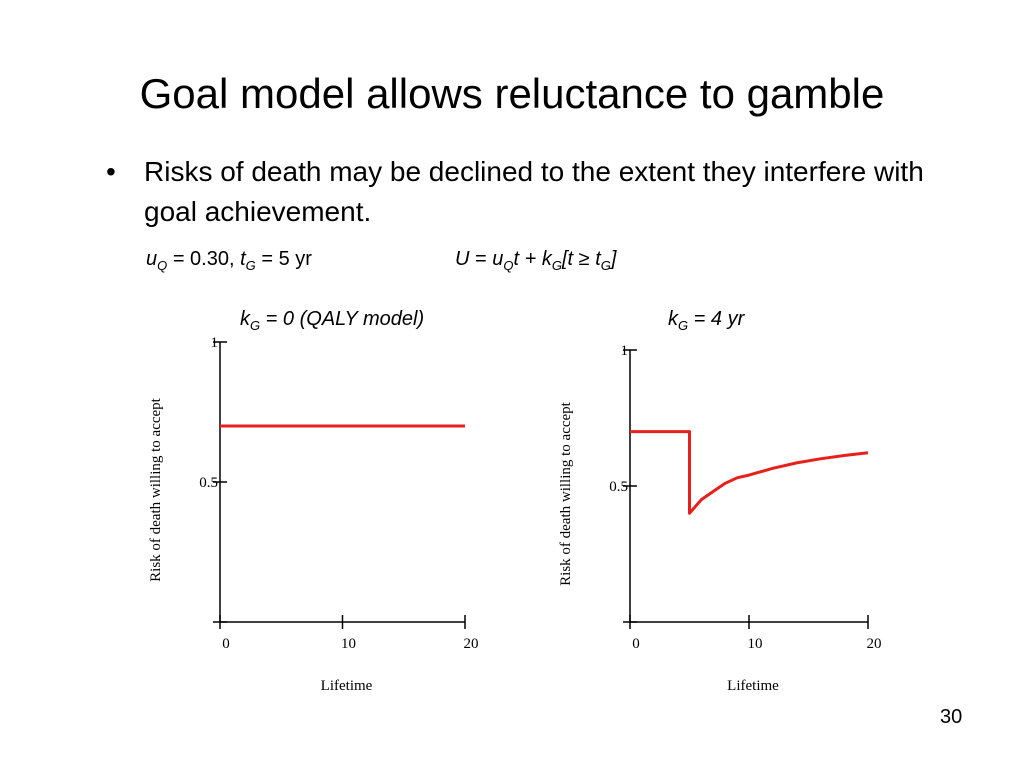 The image size is (1024, 768). I want to click on uq-subscript: Q, so click(162, 265).